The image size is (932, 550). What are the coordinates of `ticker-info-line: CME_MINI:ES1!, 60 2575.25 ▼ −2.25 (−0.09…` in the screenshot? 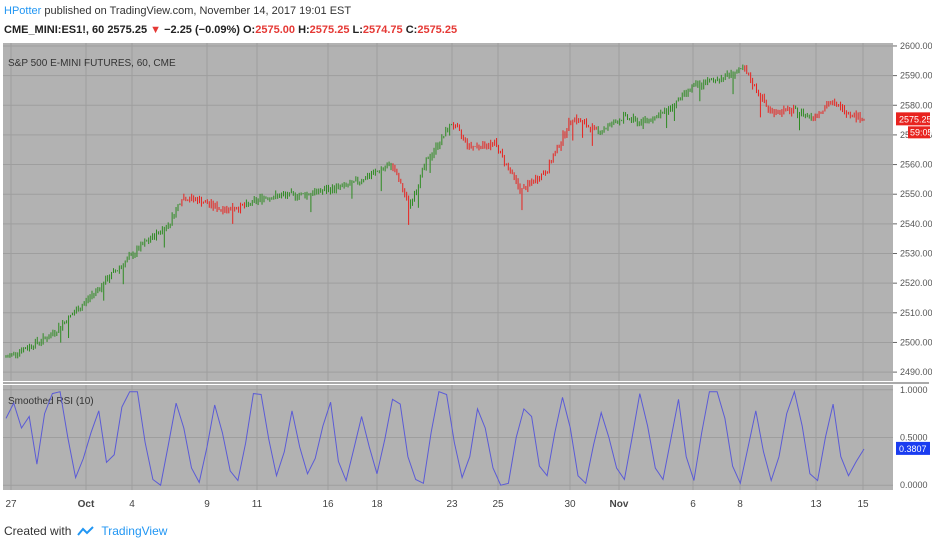 It's located at (230, 30).